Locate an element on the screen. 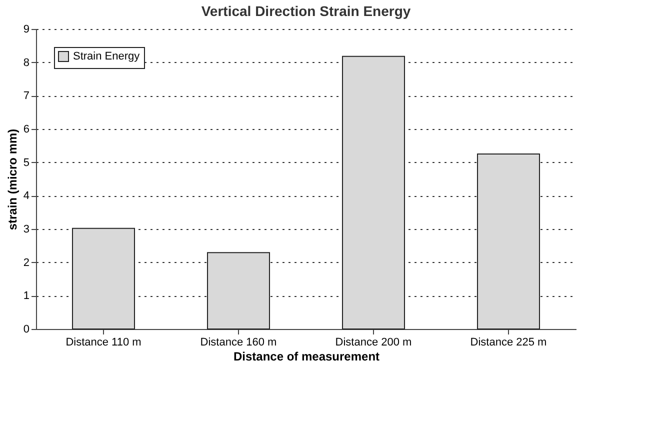  y-tick-label: 8 is located at coordinates (26, 62).